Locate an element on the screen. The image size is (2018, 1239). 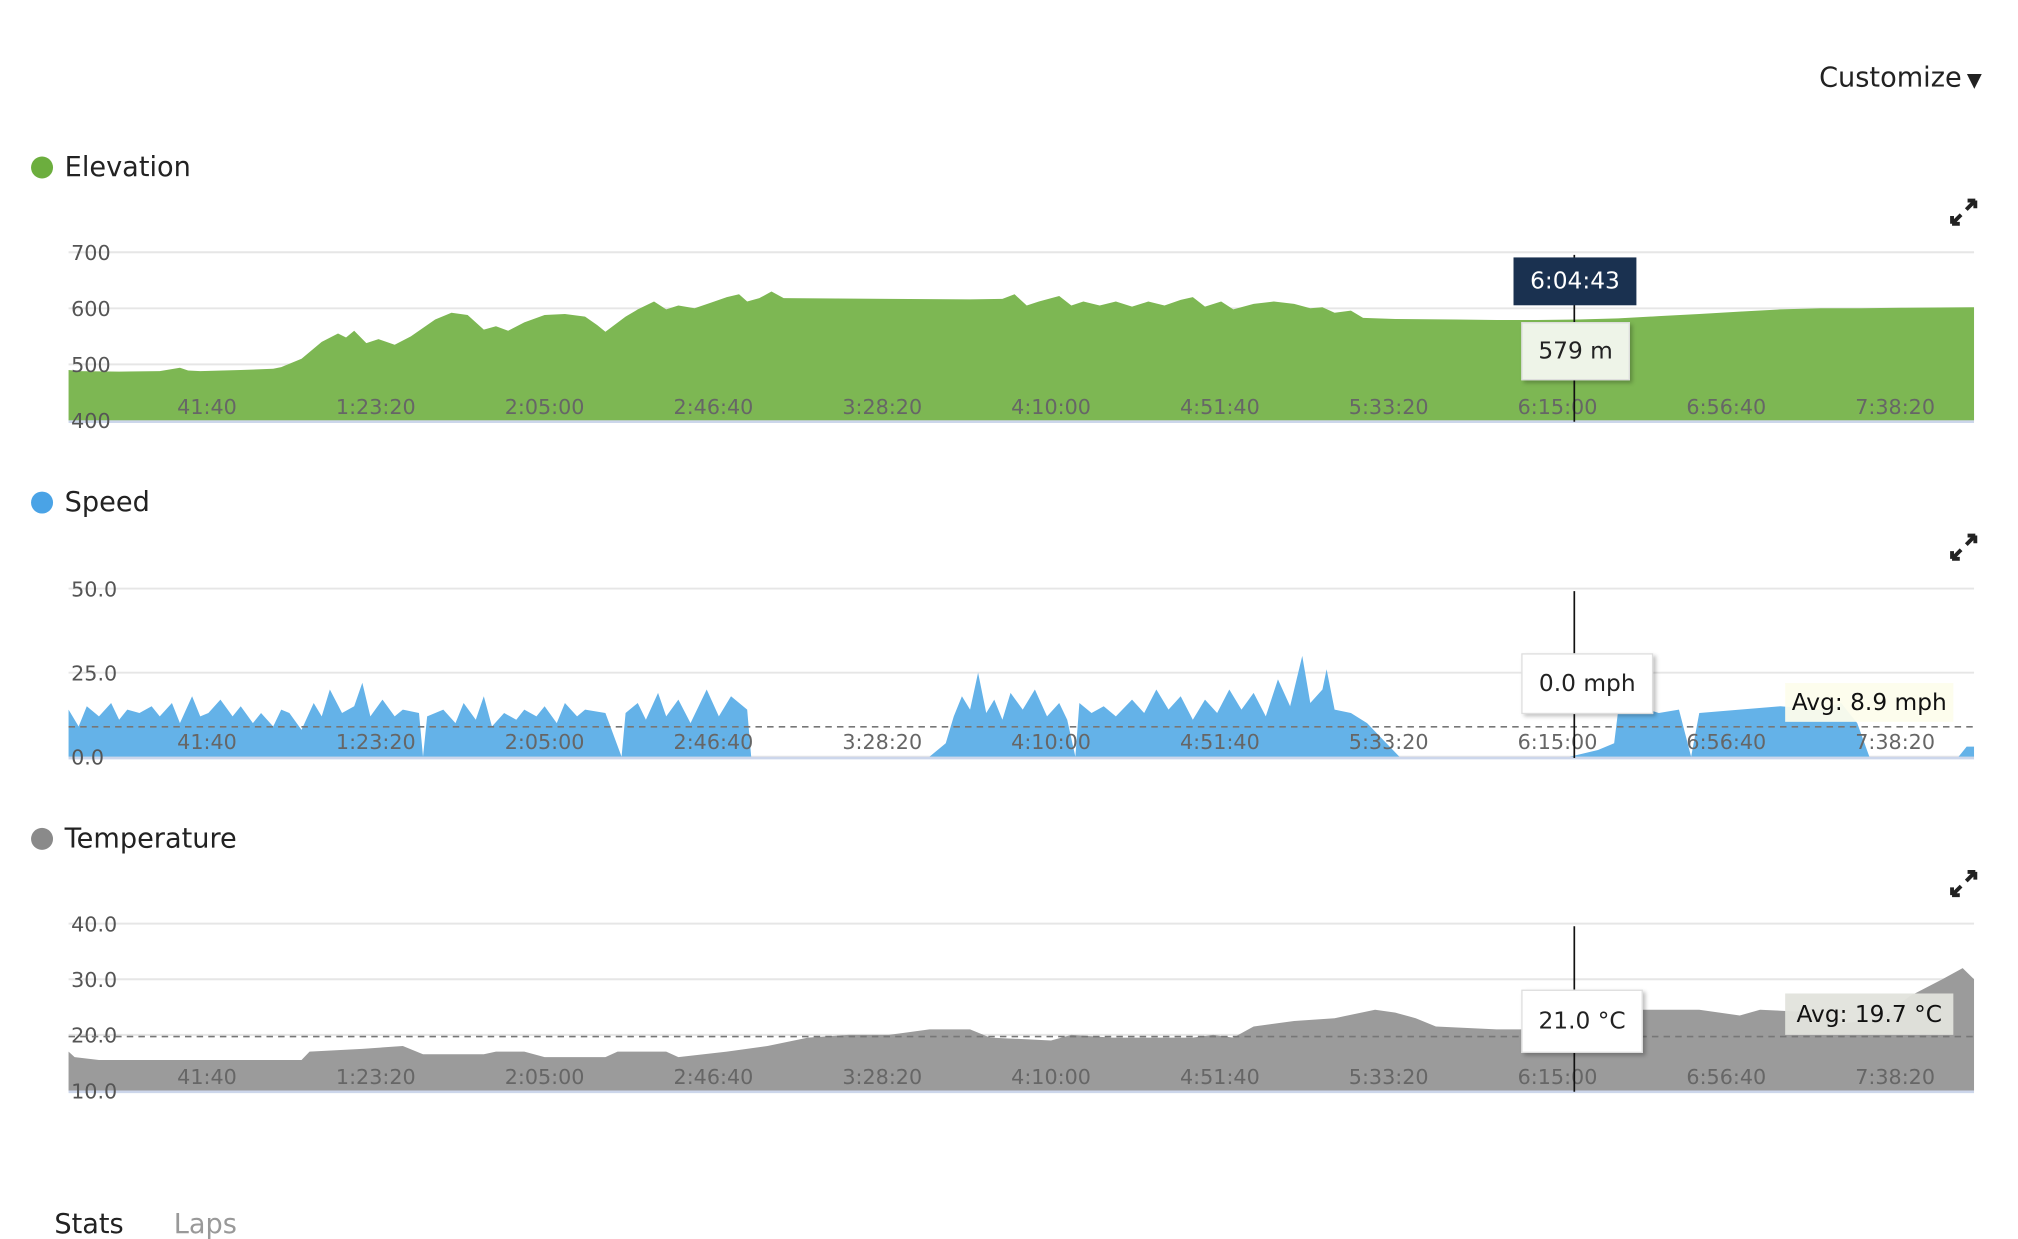
expand-elevation-icon is located at coordinates (1963, 212).